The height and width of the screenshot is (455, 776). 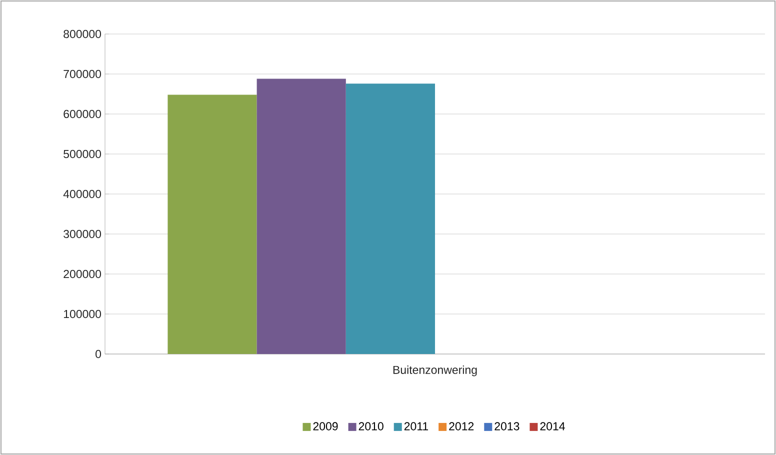 I want to click on y-tick-label: 400000, so click(x=82, y=194).